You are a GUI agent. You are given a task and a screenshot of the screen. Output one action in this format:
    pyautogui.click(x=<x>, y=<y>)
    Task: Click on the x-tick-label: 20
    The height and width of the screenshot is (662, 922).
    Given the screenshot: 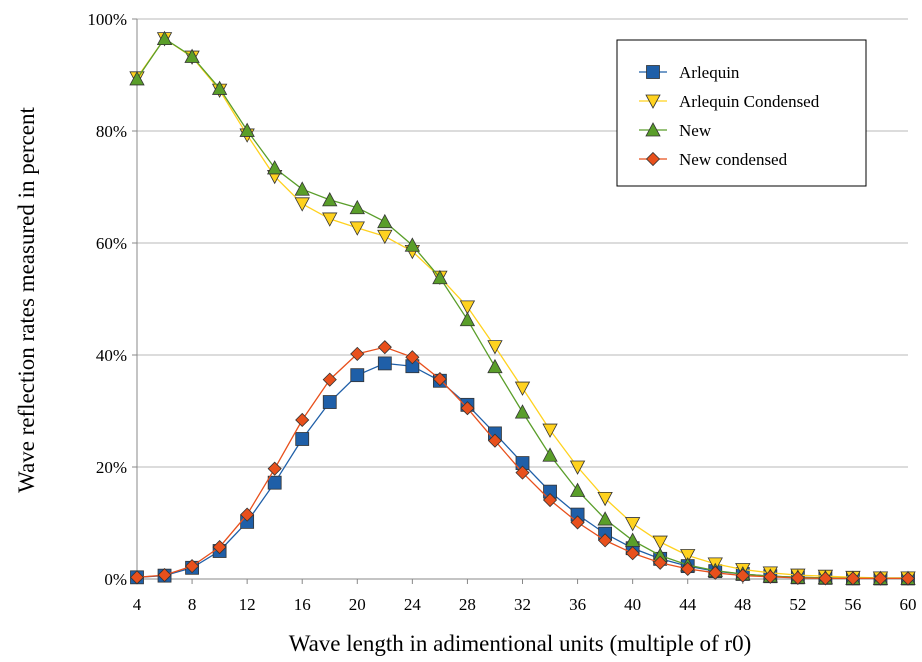 What is the action you would take?
    pyautogui.click(x=357, y=604)
    